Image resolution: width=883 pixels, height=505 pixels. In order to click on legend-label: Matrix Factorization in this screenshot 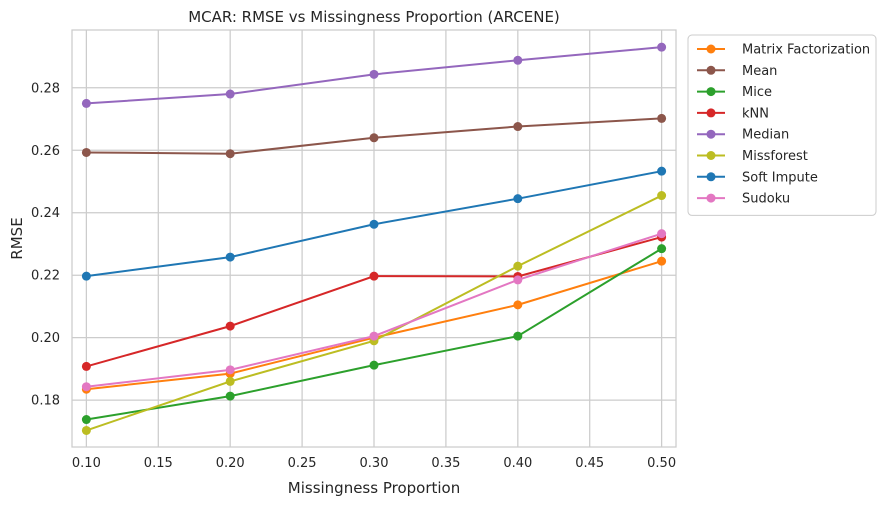, I will do `click(806, 50)`.